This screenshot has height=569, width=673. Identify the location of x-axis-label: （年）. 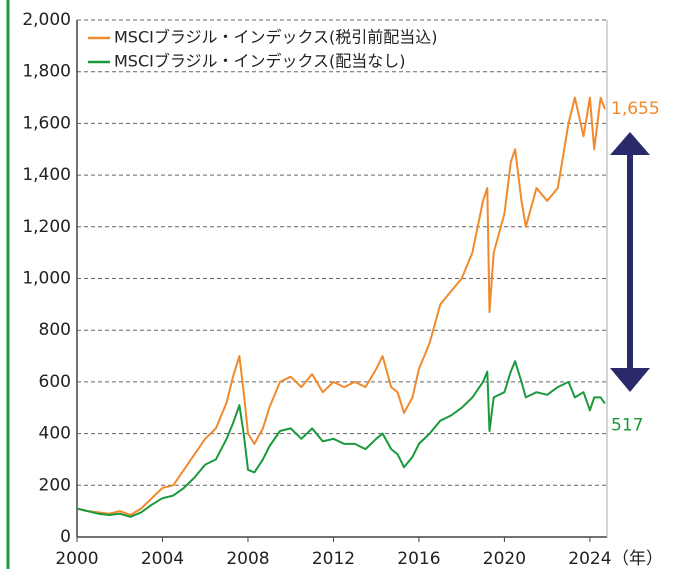
(637, 559).